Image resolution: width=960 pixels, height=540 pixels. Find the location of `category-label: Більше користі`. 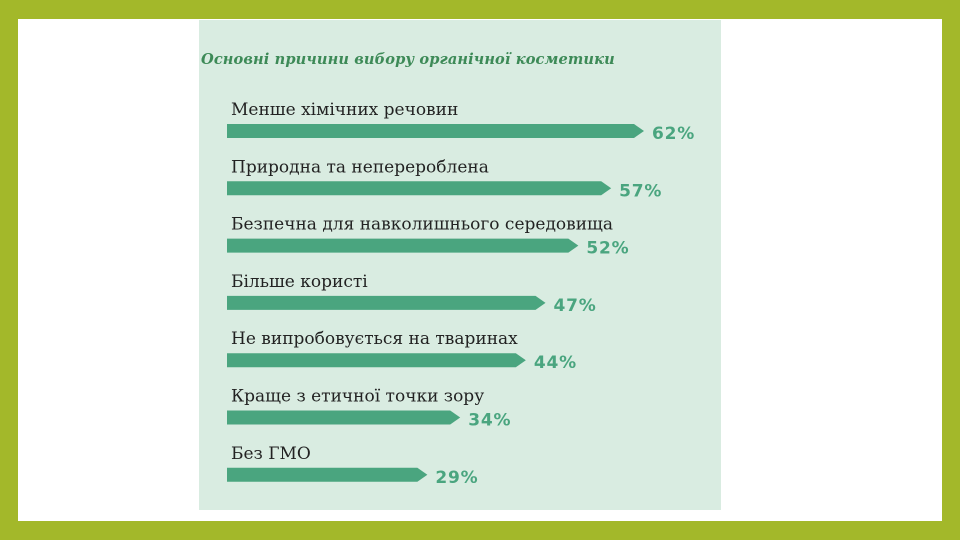

category-label: Більше користі is located at coordinates (299, 282).